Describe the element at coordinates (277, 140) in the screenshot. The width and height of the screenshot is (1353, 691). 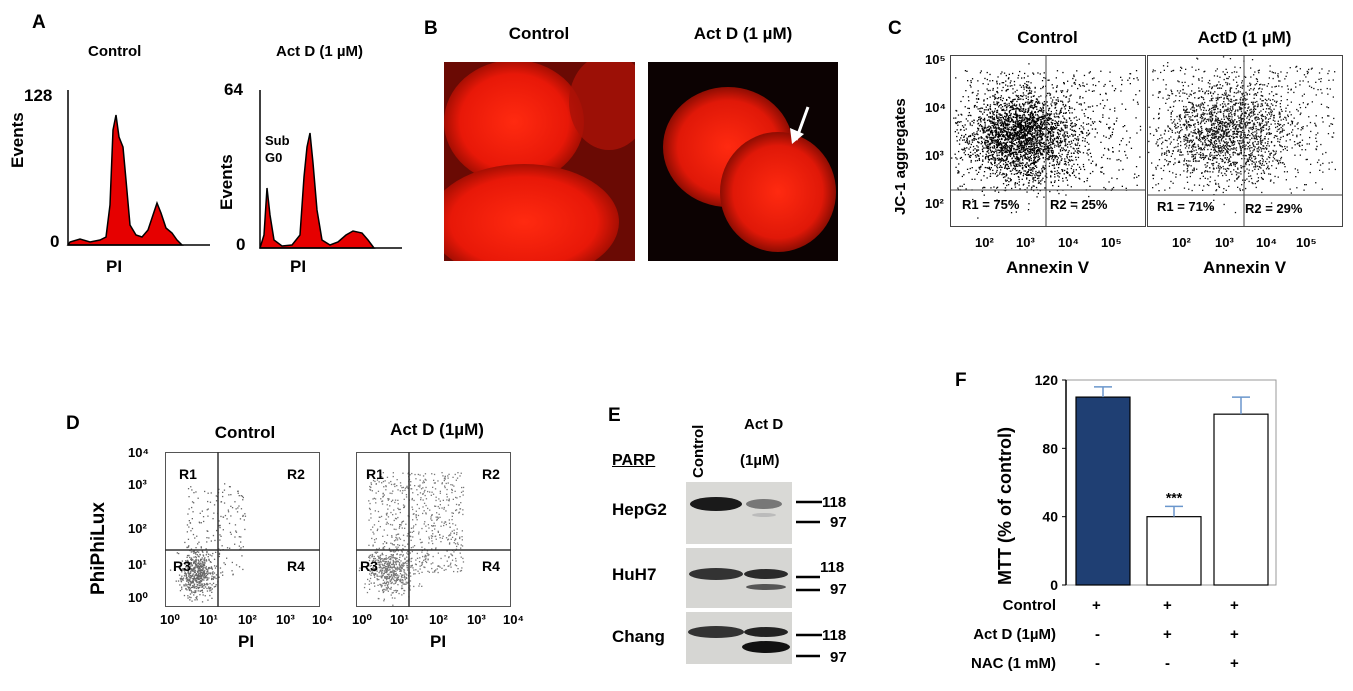
I see `panel-a-subg0-line1: Sub` at that location.